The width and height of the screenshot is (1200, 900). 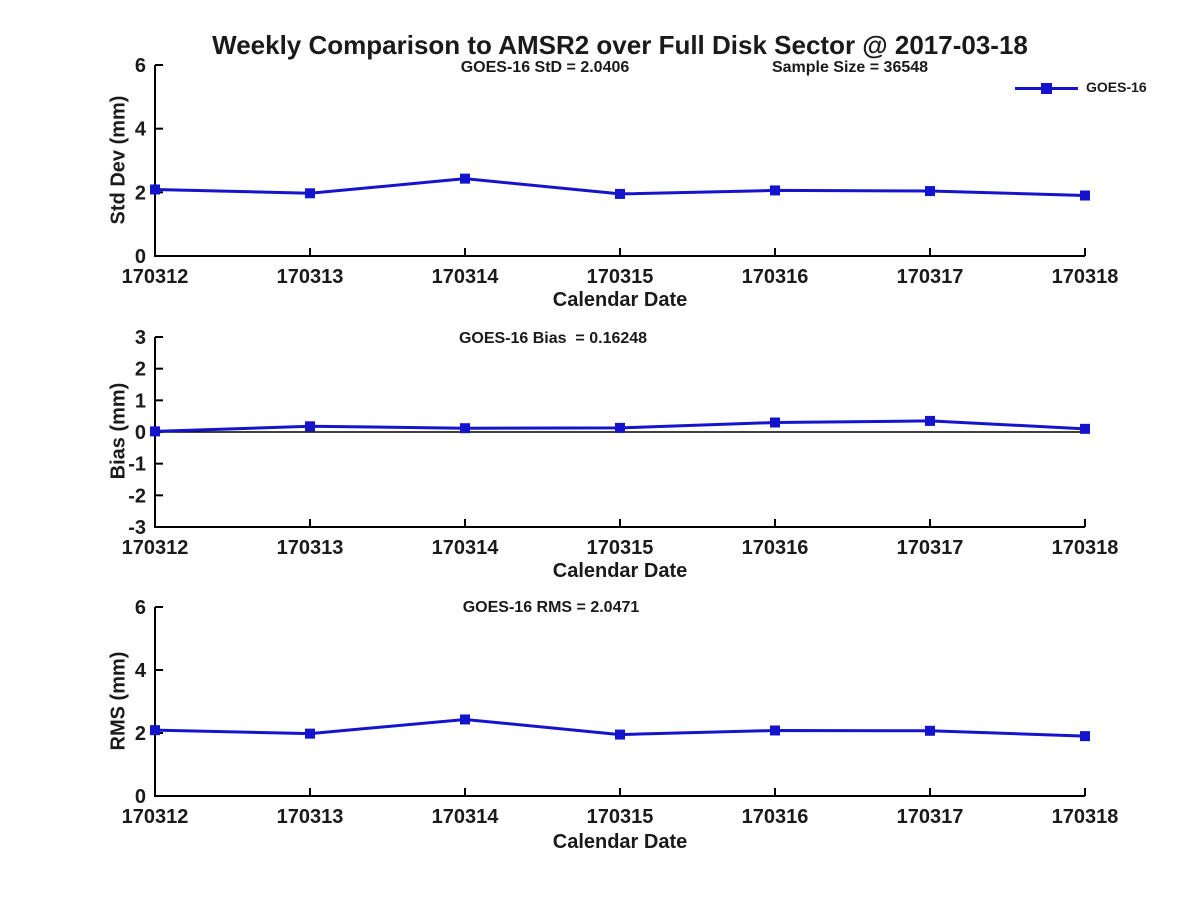 What do you see at coordinates (545, 67) in the screenshot?
I see `stddev-annotation: GOES-16 StD = 2.0406` at bounding box center [545, 67].